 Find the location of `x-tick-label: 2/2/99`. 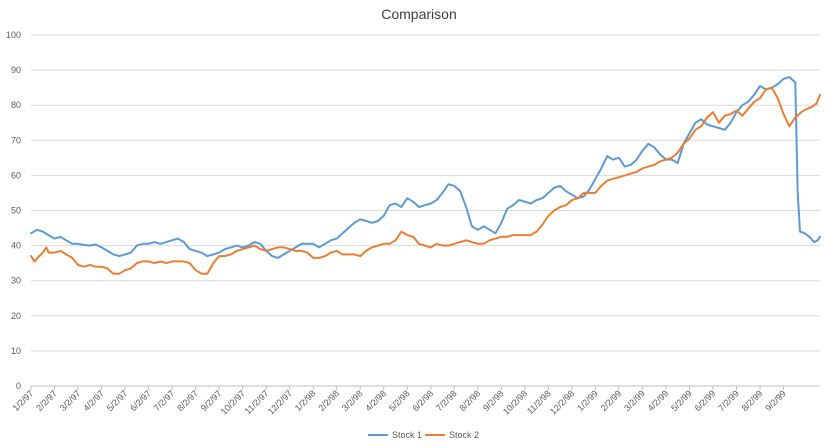

x-tick-label: 2/2/99 is located at coordinates (611, 400).